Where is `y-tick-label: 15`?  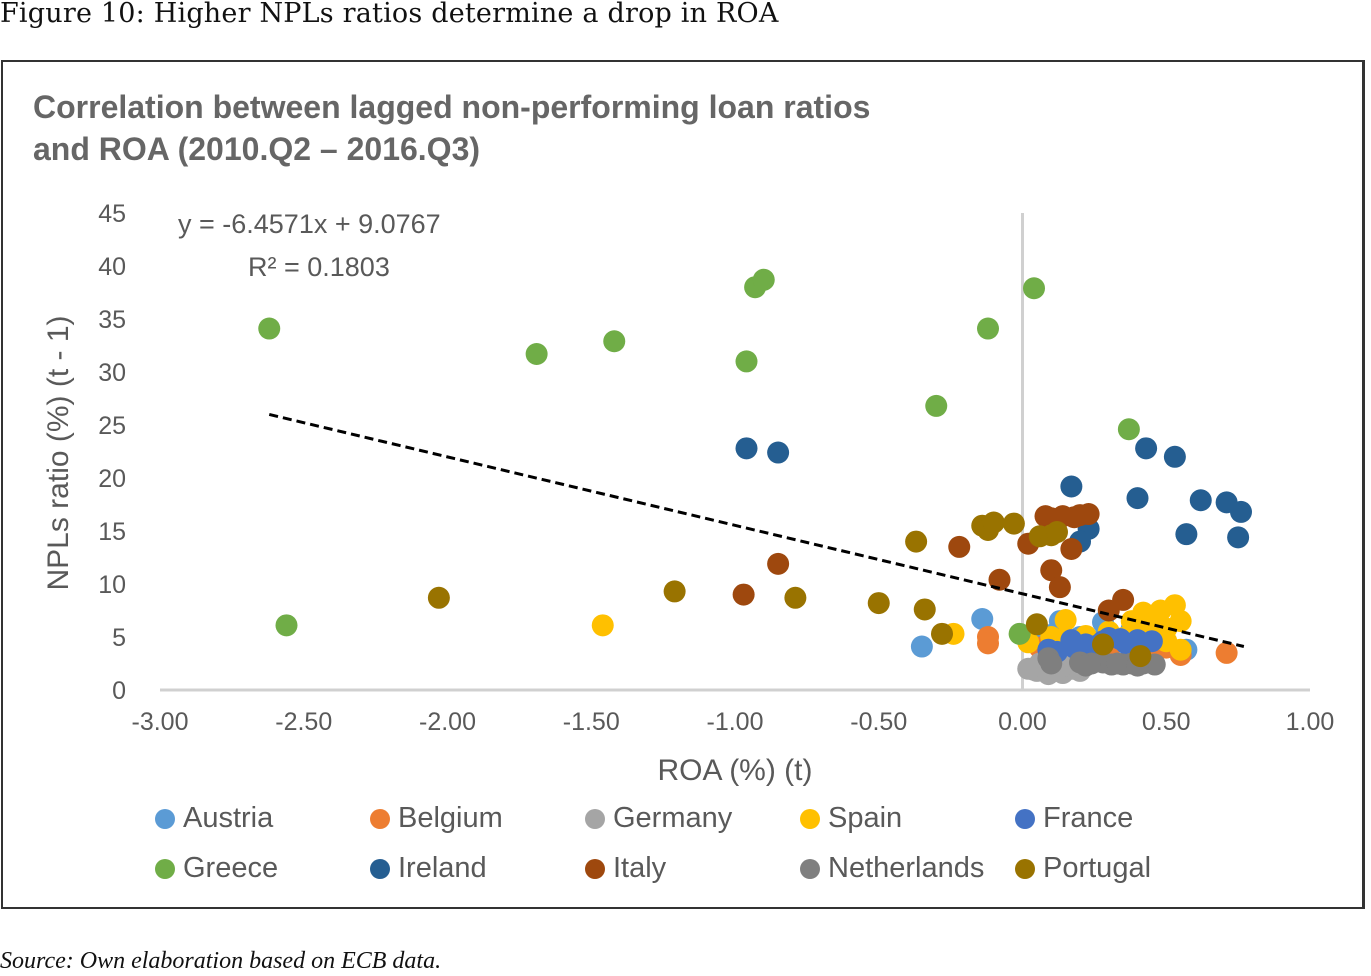 y-tick-label: 15 is located at coordinates (112, 532).